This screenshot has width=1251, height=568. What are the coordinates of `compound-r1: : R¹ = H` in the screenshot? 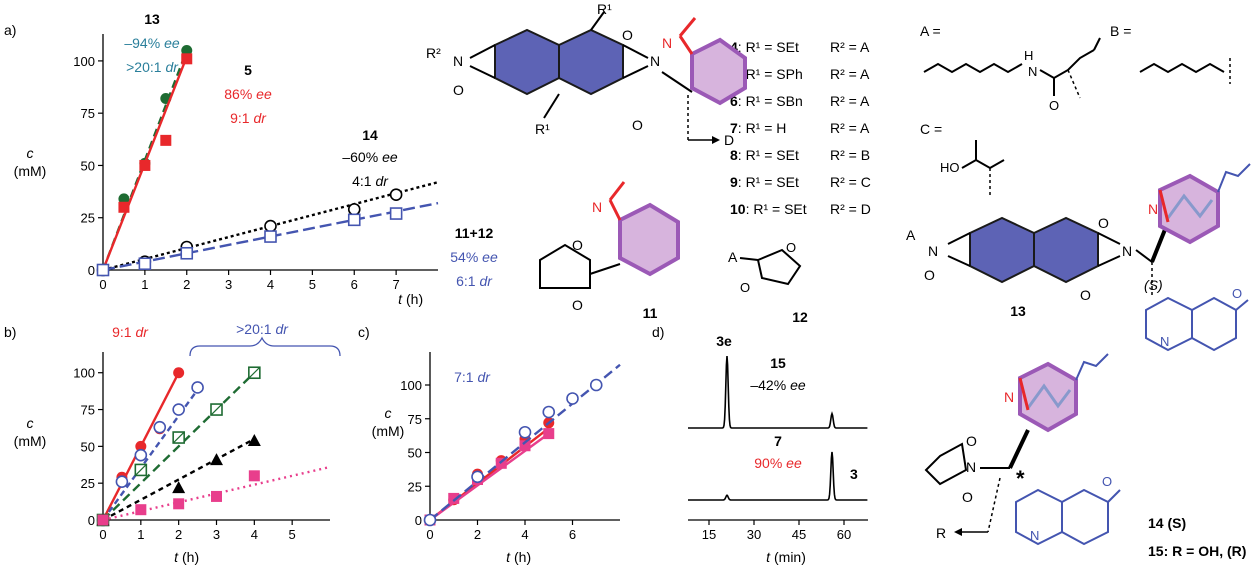 It's located at (762, 128).